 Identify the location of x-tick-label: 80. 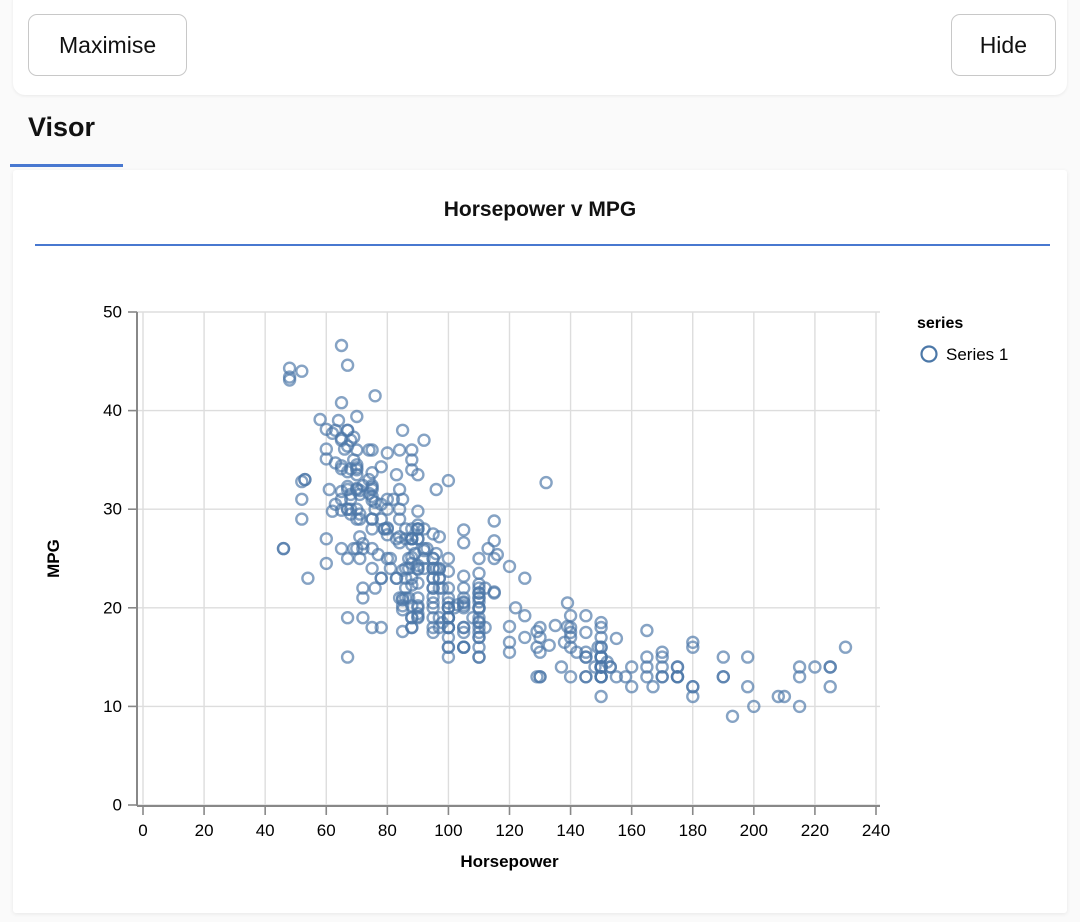
(387, 830).